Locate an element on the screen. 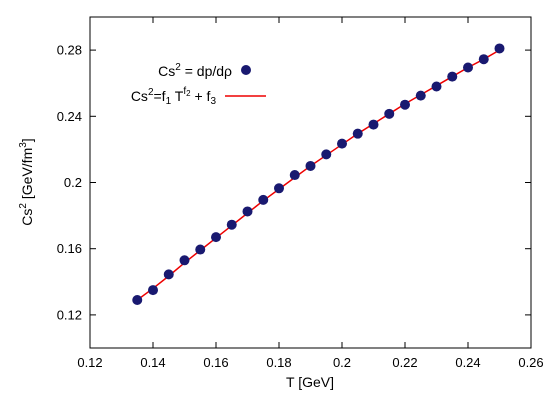 The height and width of the screenshot is (401, 550). x-tick-label: 0.12 is located at coordinates (89, 362).